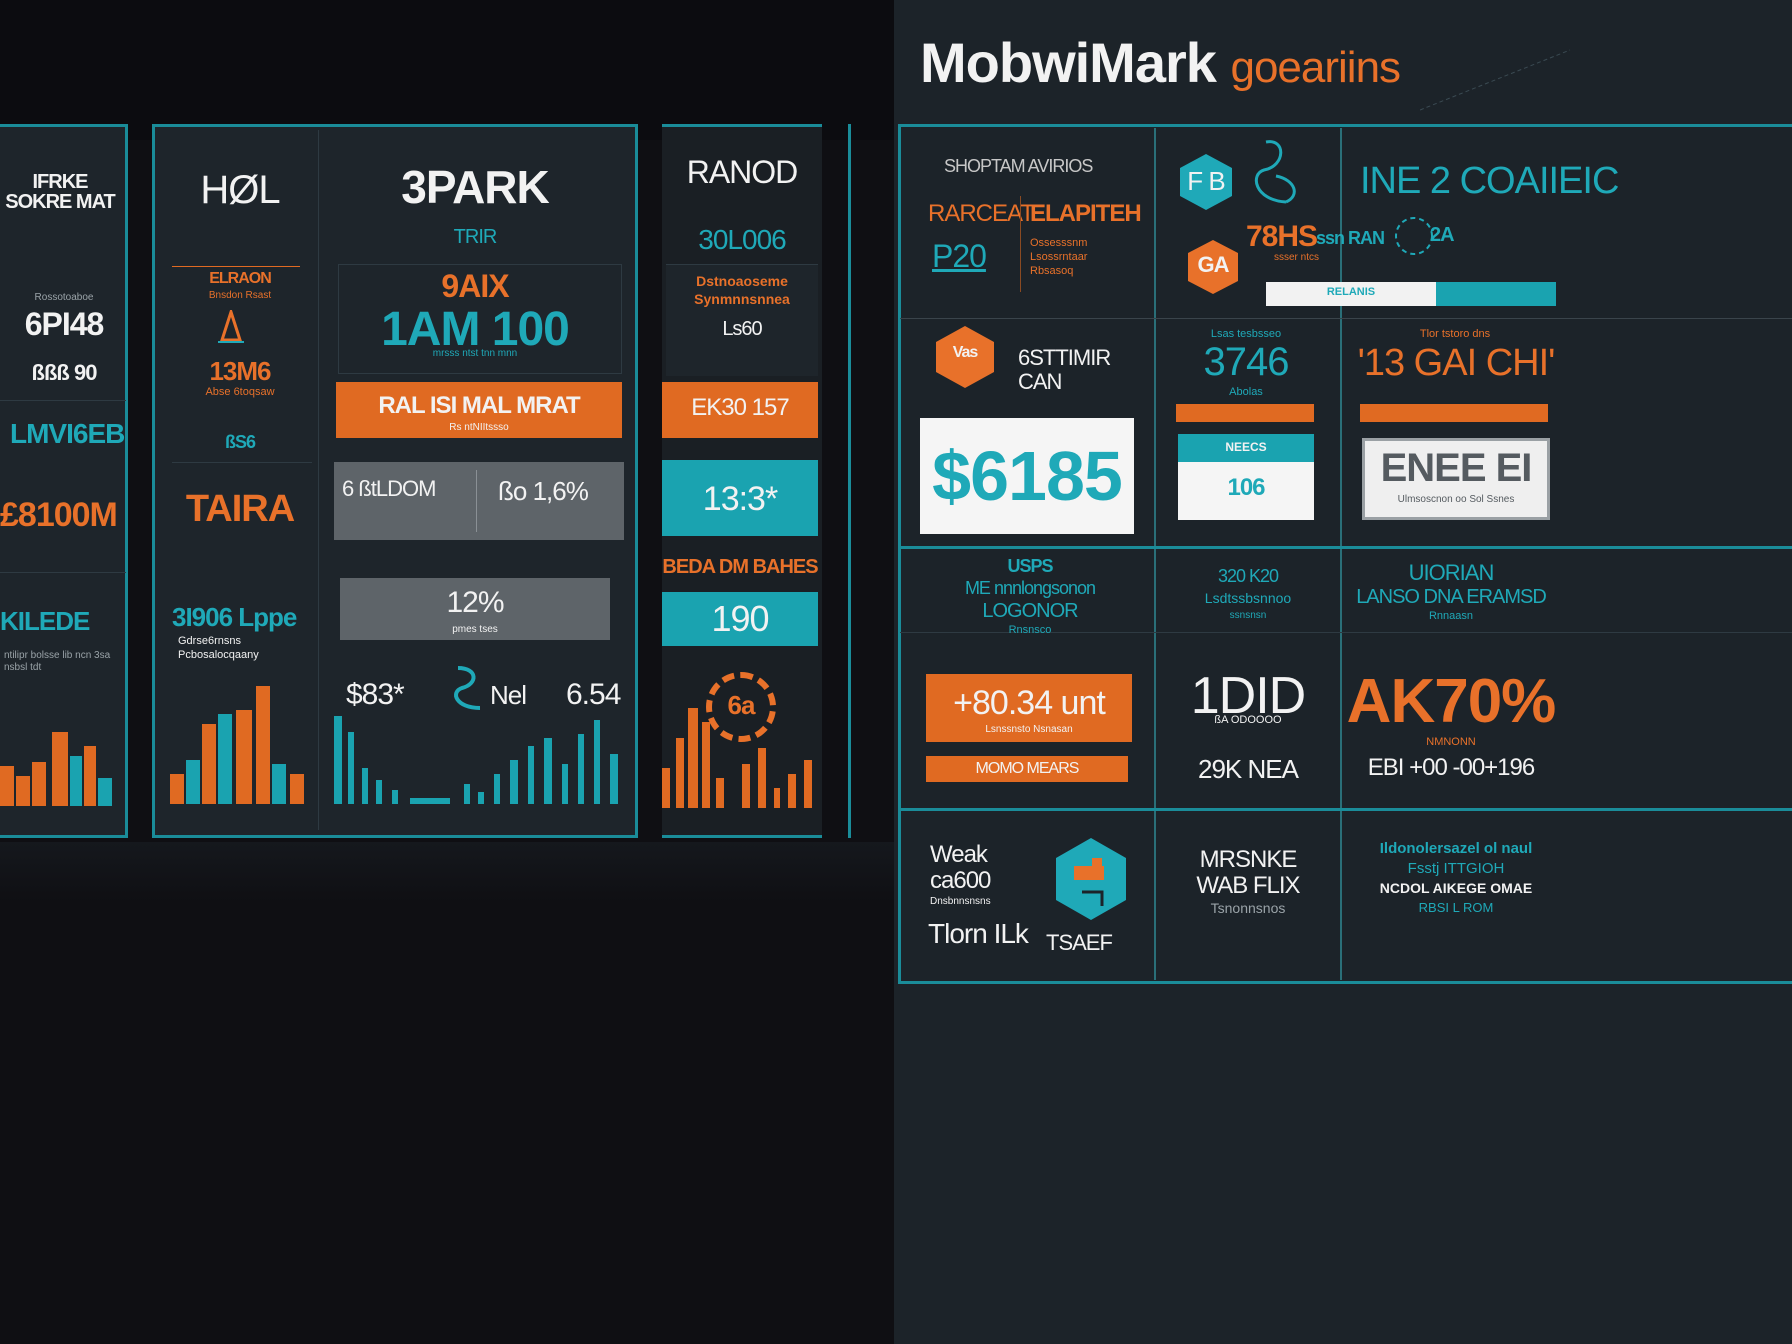 The height and width of the screenshot is (1344, 1792). What do you see at coordinates (593, 694) in the screenshot?
I see `col3-stat3: 6.54` at bounding box center [593, 694].